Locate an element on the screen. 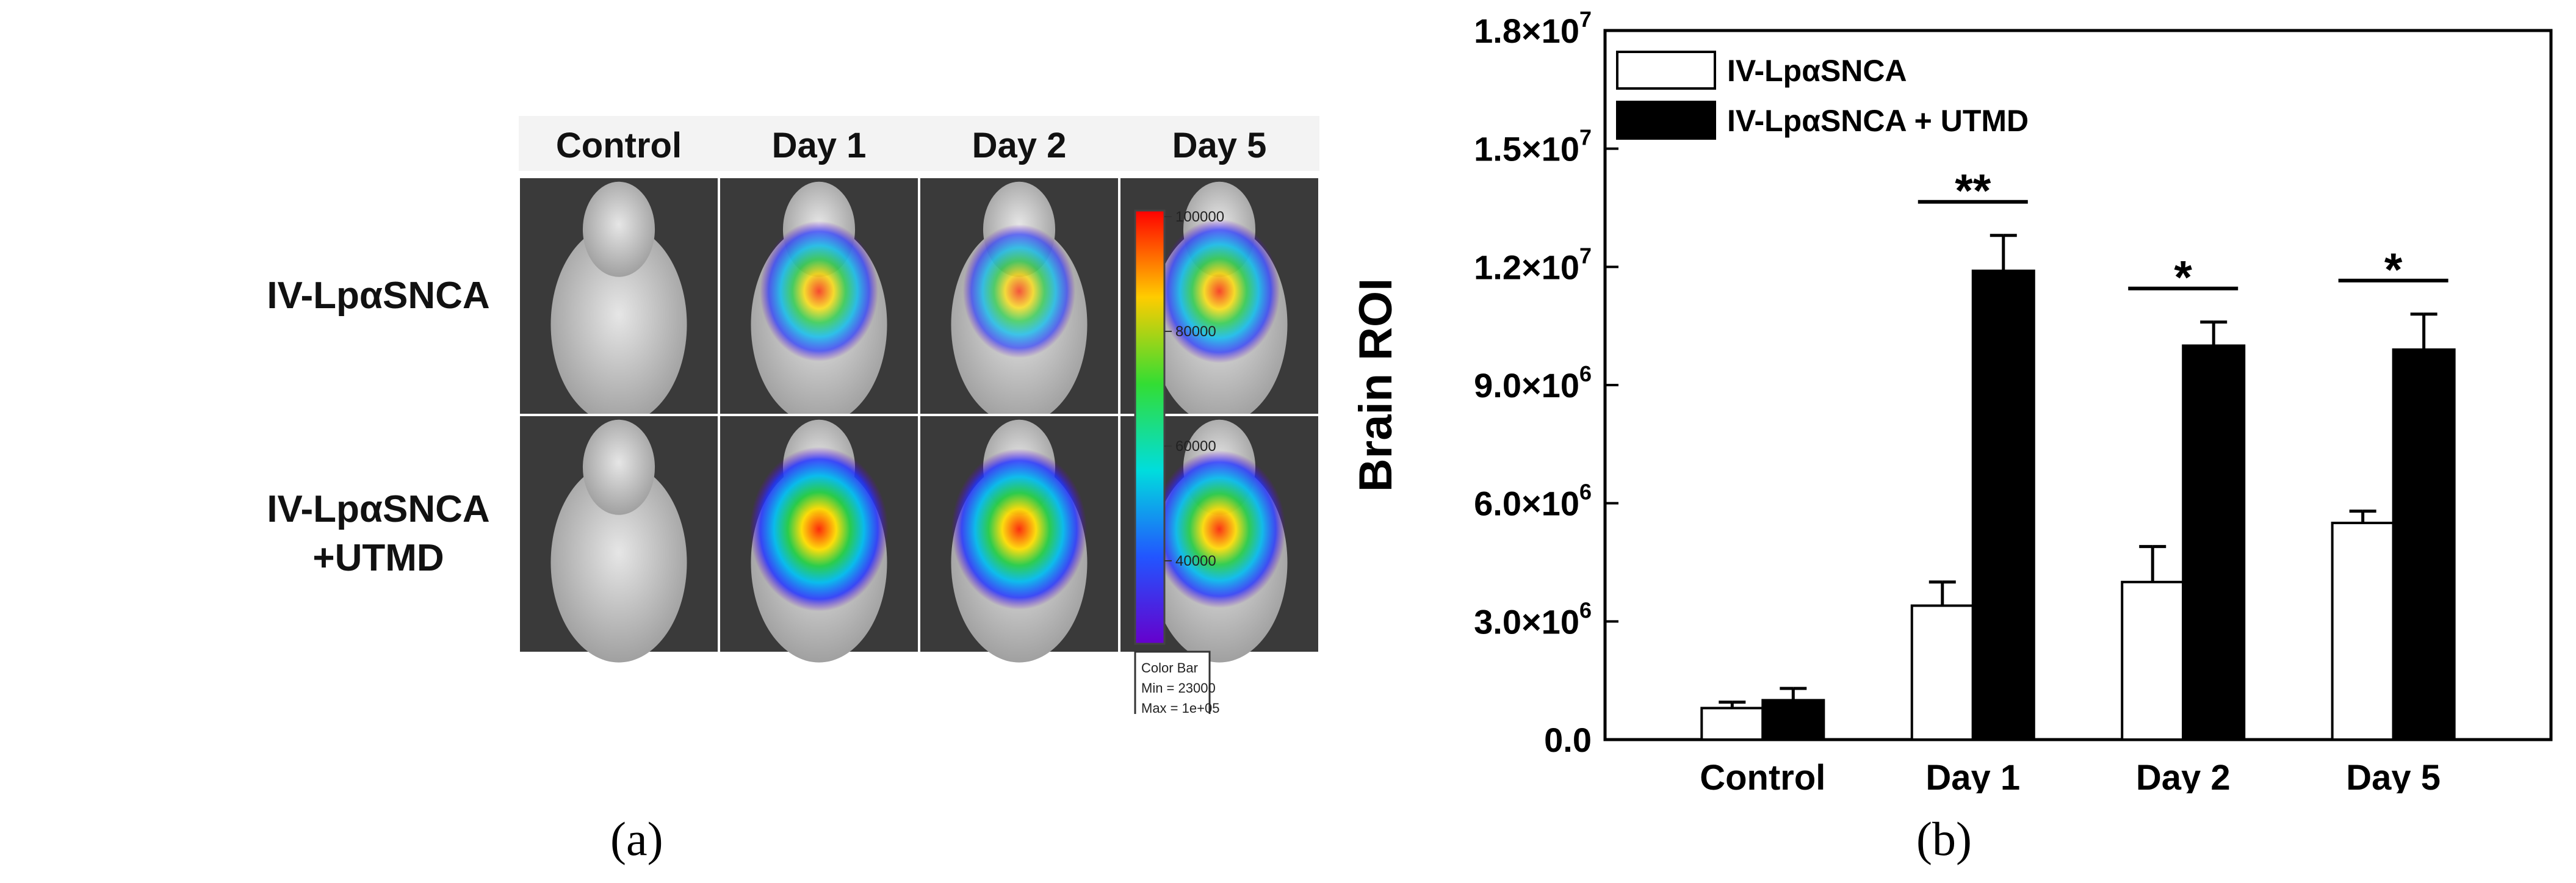  x-tick-label-2: Day 2 is located at coordinates (2183, 776).